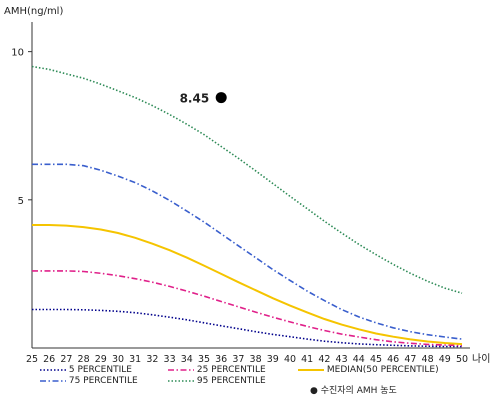 Image resolution: width=500 pixels, height=400 pixels. What do you see at coordinates (17, 53) in the screenshot?
I see `y-tick-label: 10` at bounding box center [17, 53].